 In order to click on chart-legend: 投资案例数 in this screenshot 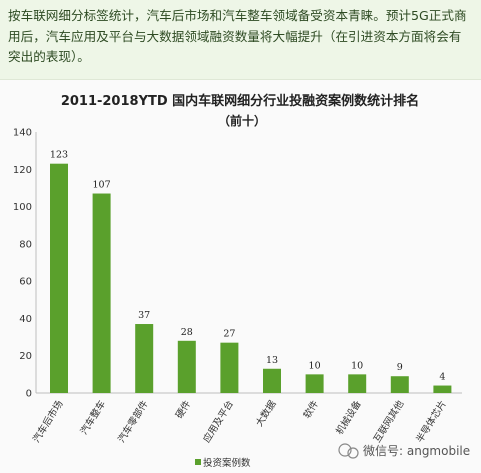, I will do `click(223, 463)`.